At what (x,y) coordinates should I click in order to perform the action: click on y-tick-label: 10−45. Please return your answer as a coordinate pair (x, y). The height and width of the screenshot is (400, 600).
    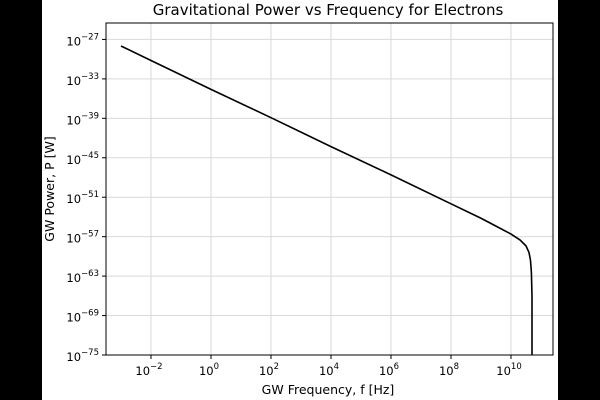
    Looking at the image, I should click on (82, 159).